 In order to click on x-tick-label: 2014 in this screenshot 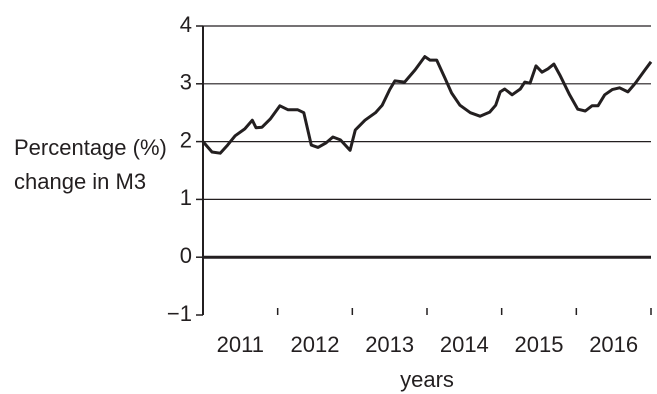, I will do `click(464, 344)`.